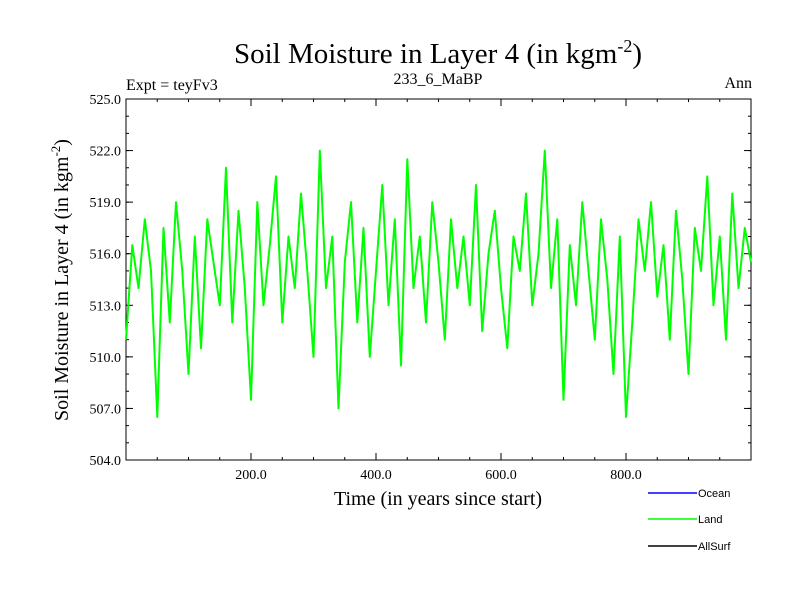  What do you see at coordinates (501, 475) in the screenshot?
I see `x-tick-label: 600.0` at bounding box center [501, 475].